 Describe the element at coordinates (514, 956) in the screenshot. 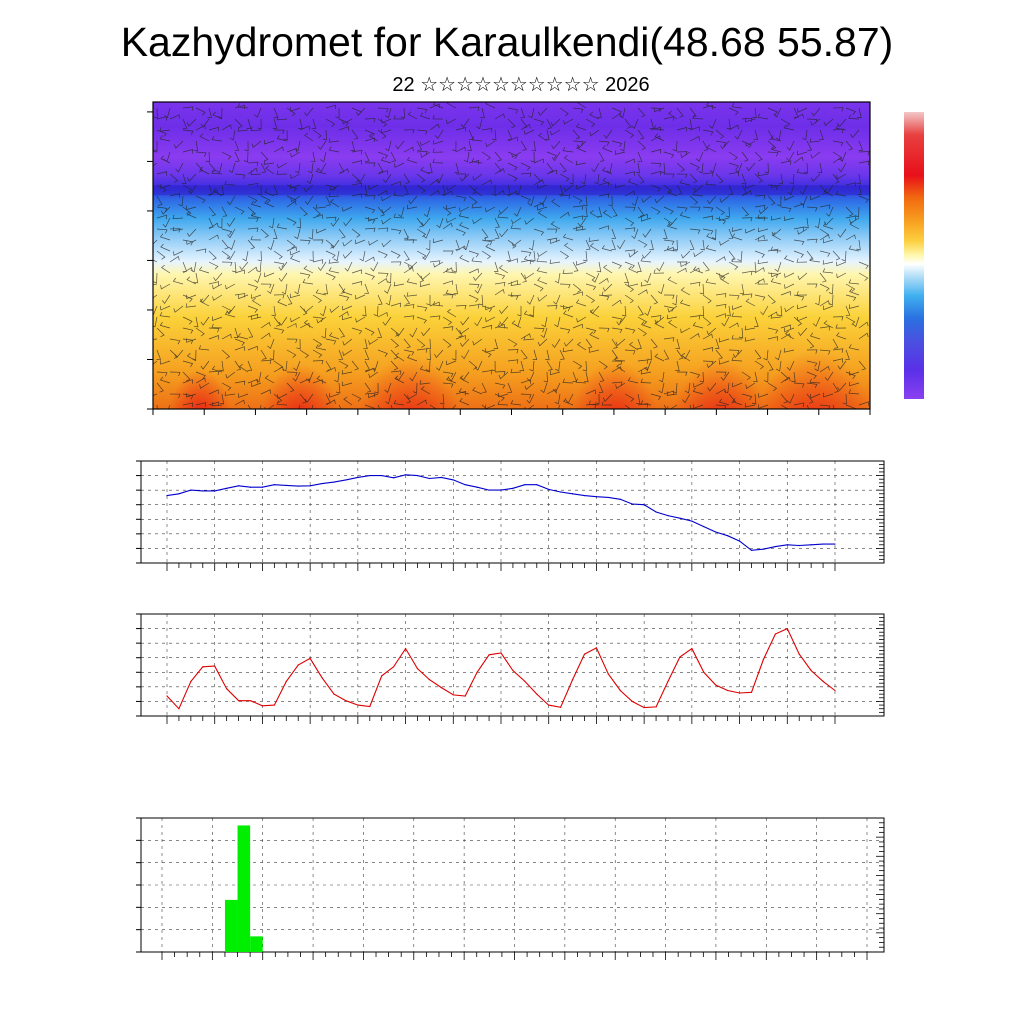

I see `minor-x-ticks` at that location.